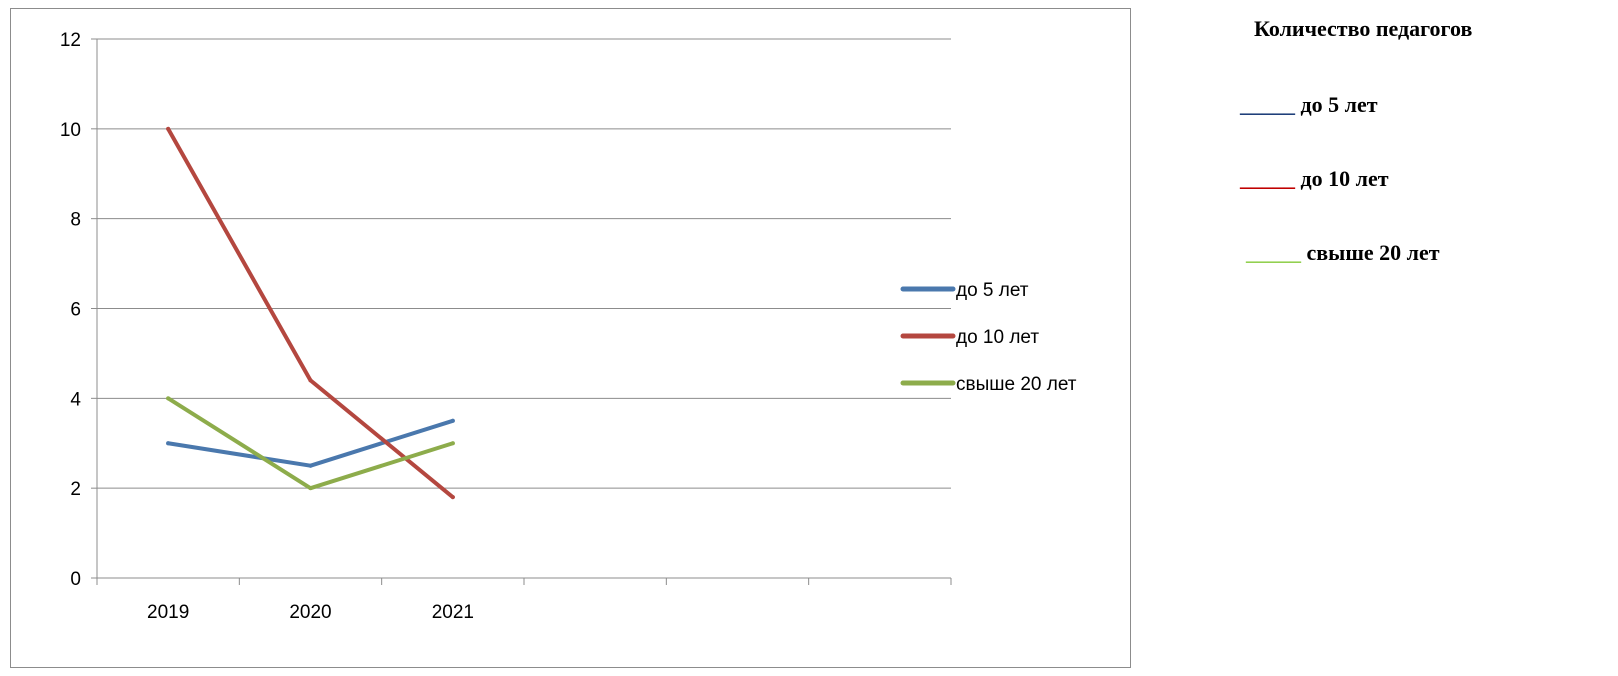 The height and width of the screenshot is (676, 1618). I want to click on side-legend-item-2: _____ до 10 лет, so click(1314, 179).